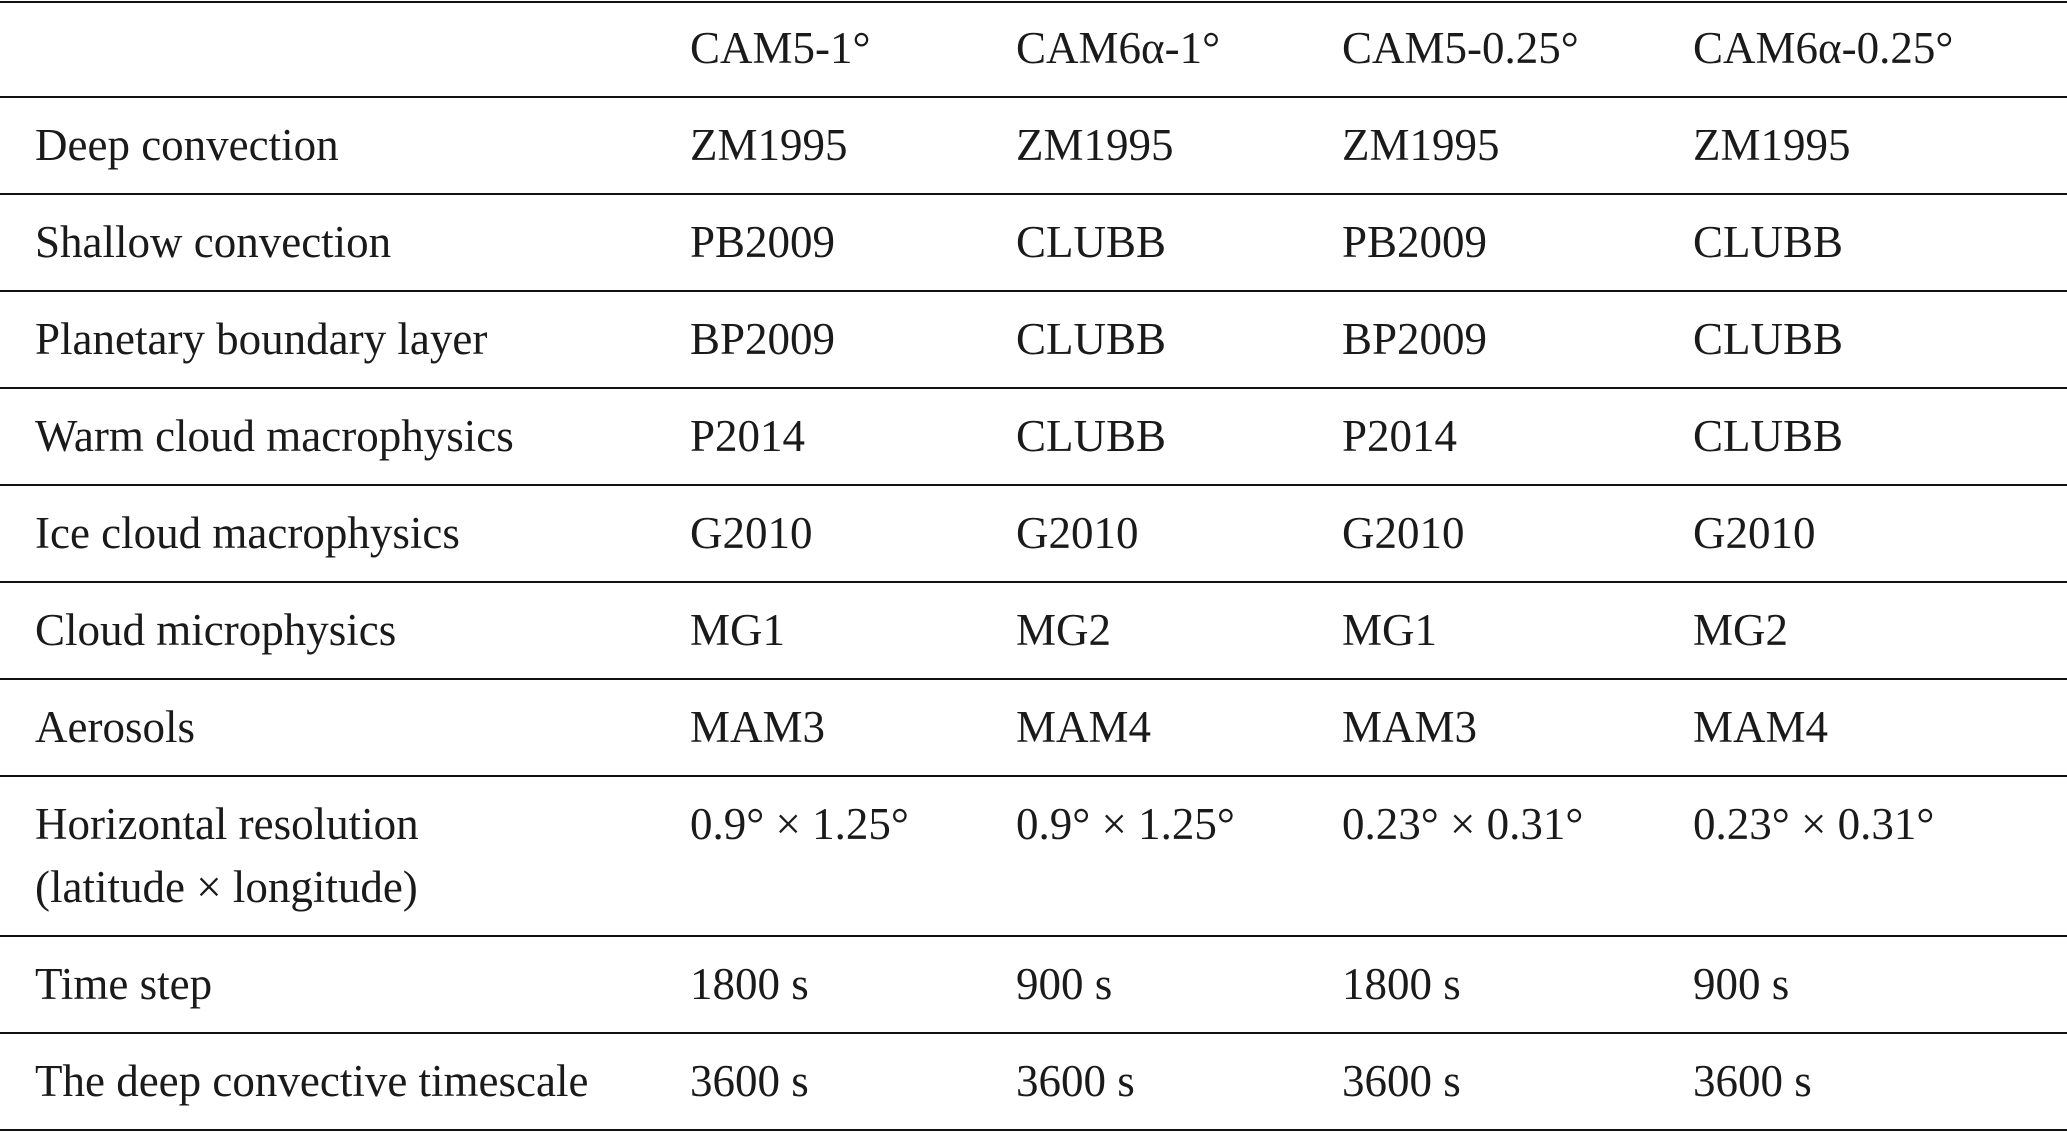  Describe the element at coordinates (345, 145) in the screenshot. I see `row-label: Deep convection` at that location.